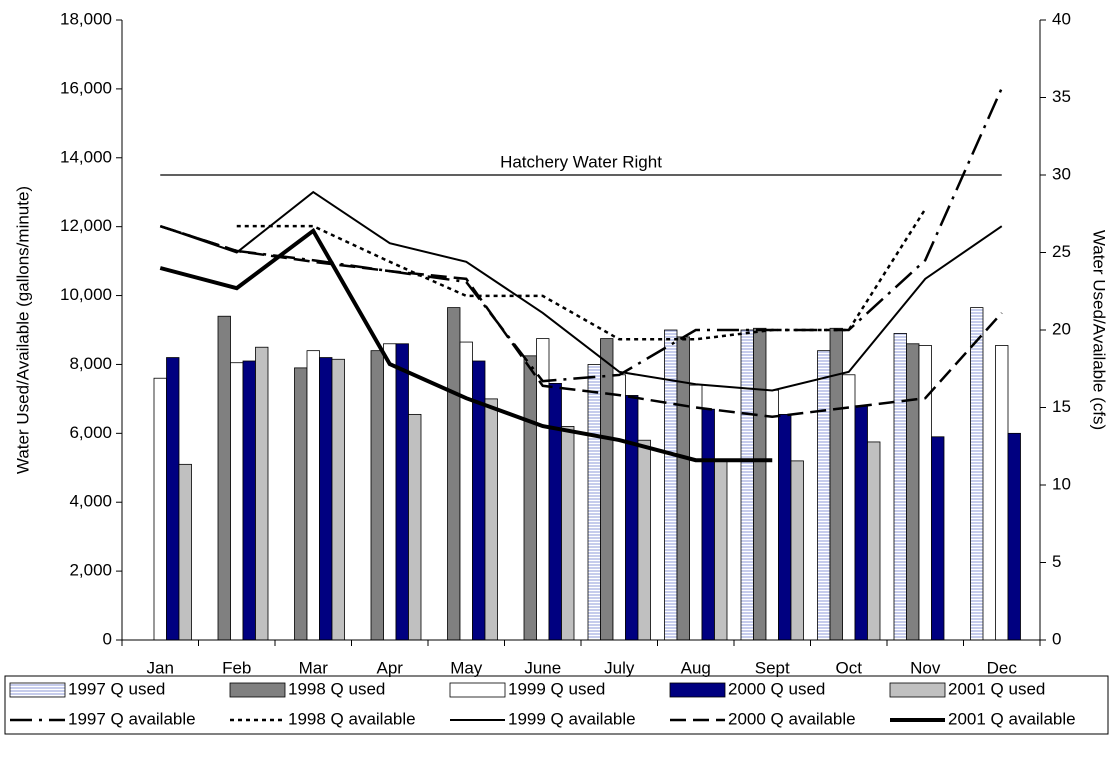 The width and height of the screenshot is (1111, 764). Describe the element at coordinates (556, 688) in the screenshot. I see `legend-label: 1999 Q used` at that location.